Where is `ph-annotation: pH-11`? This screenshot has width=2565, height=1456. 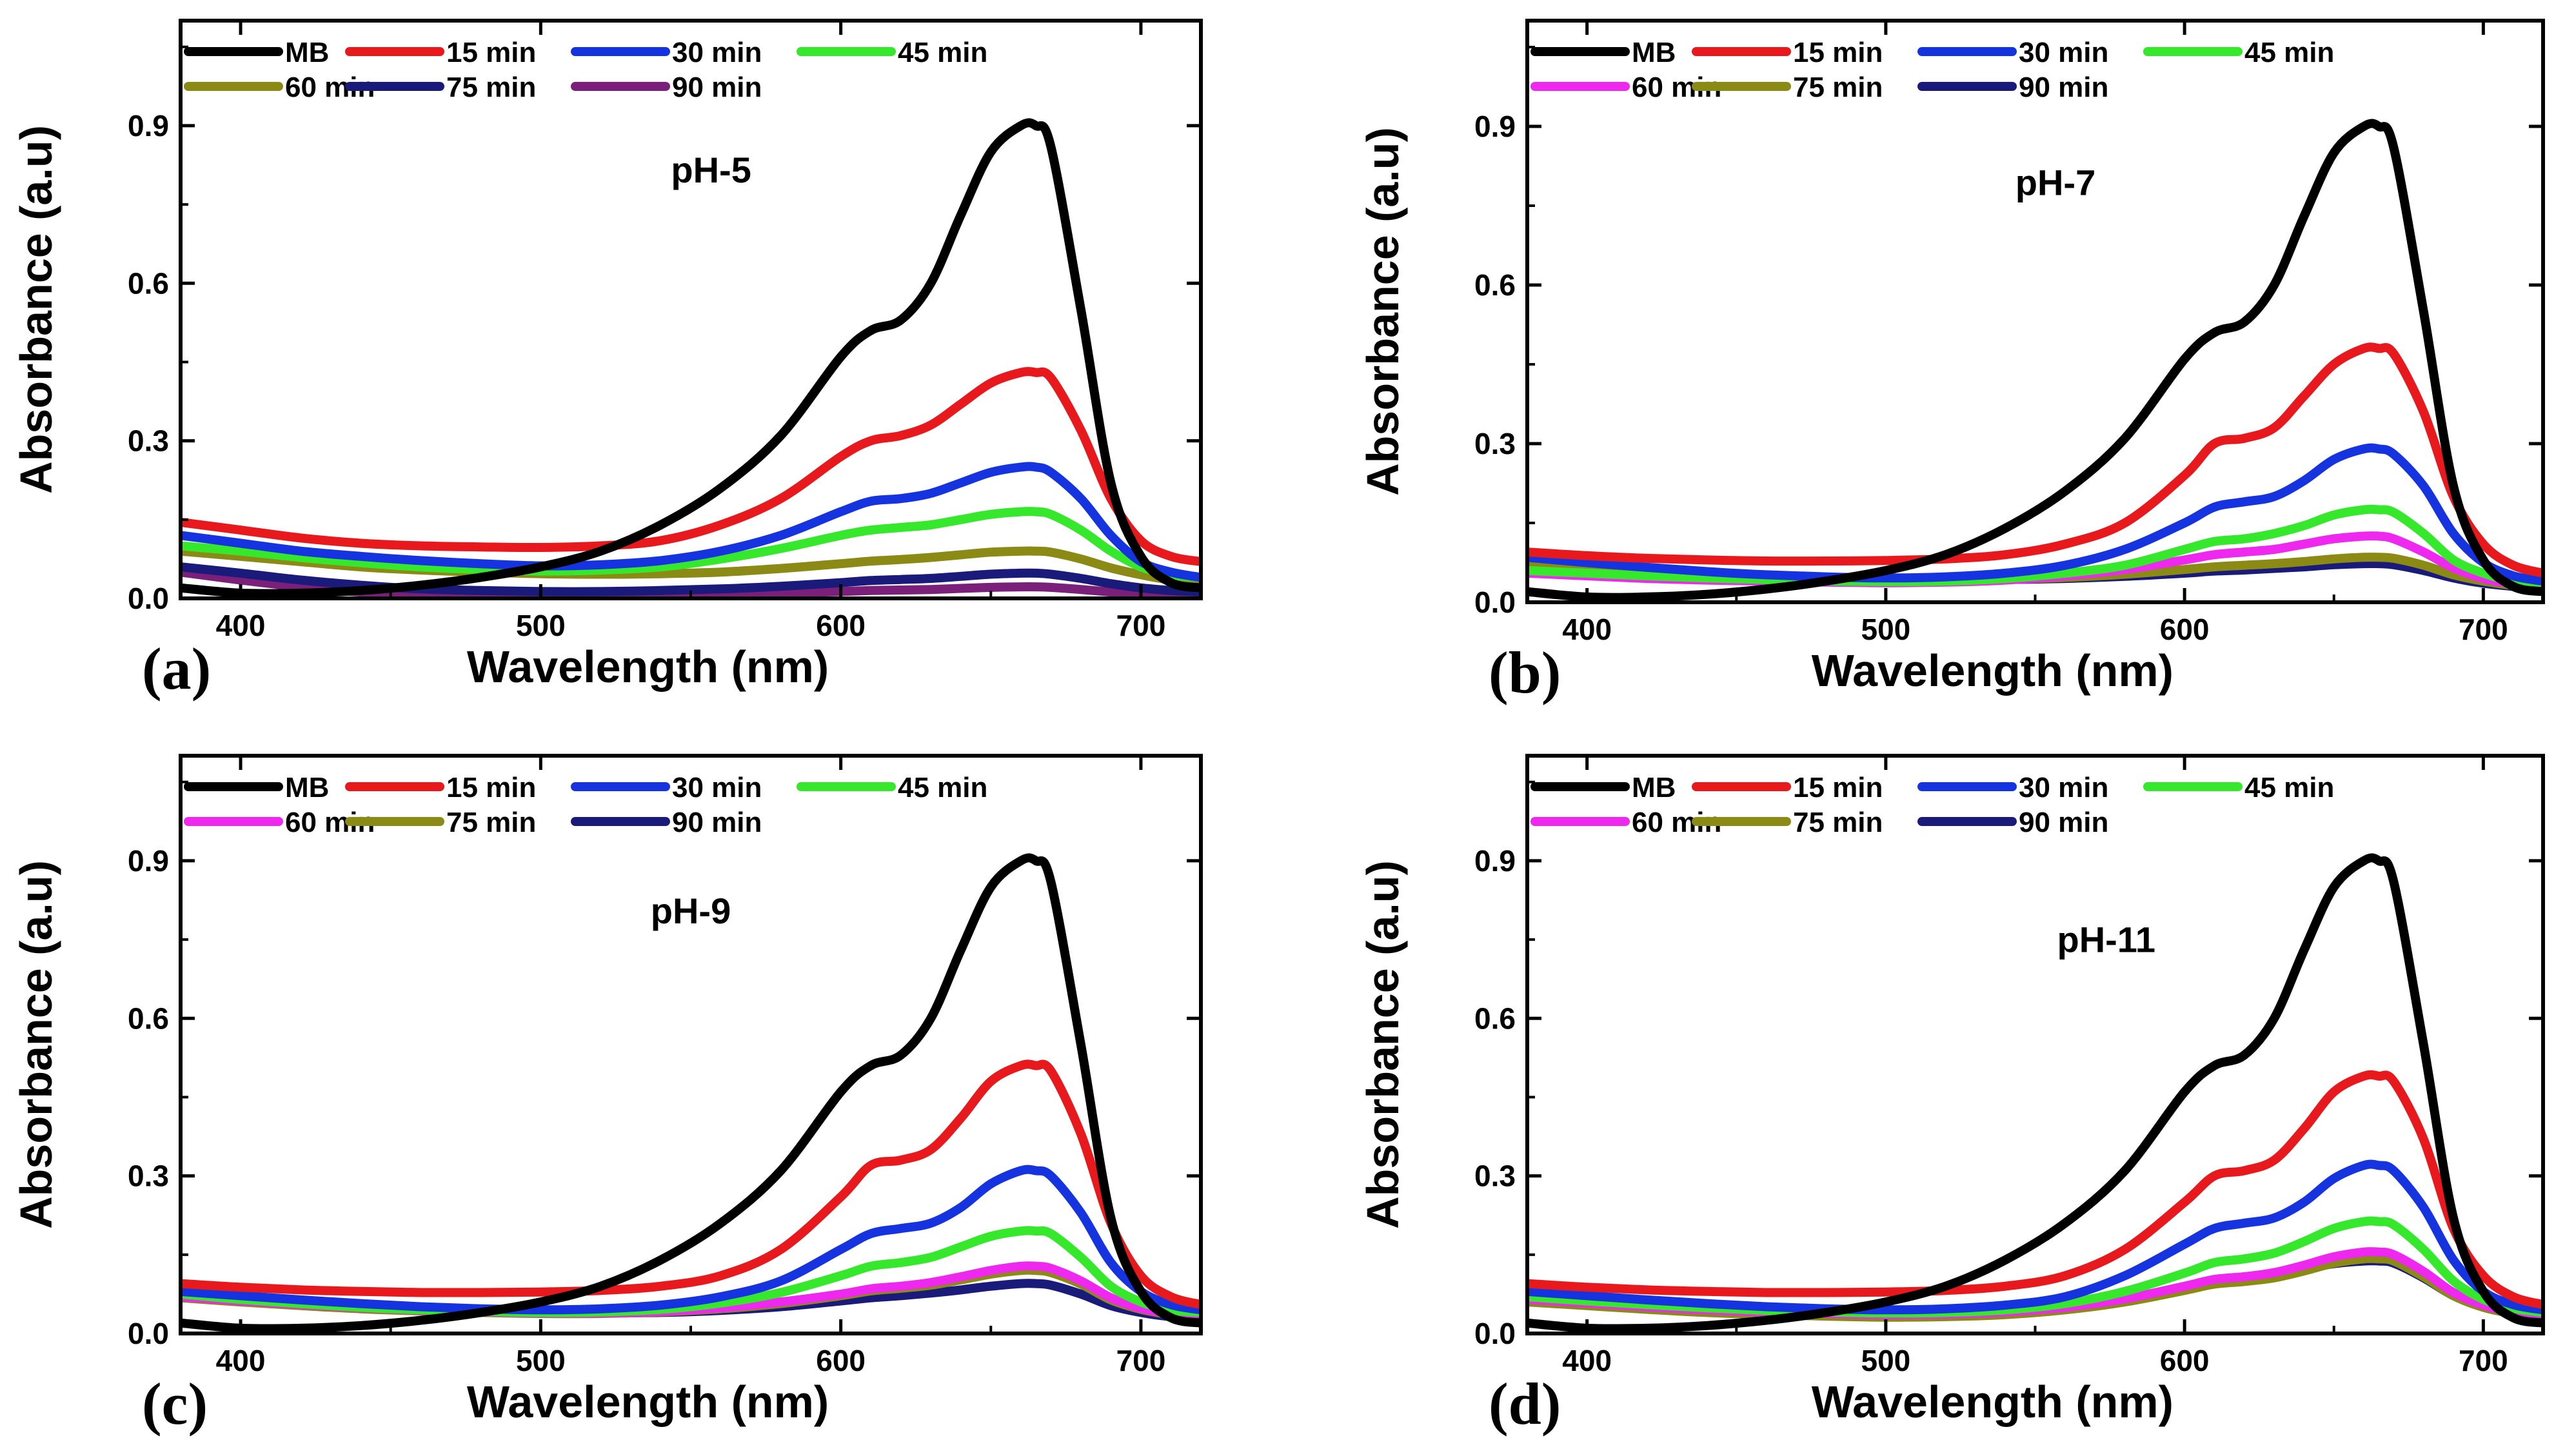 ph-annotation: pH-11 is located at coordinates (2107, 940).